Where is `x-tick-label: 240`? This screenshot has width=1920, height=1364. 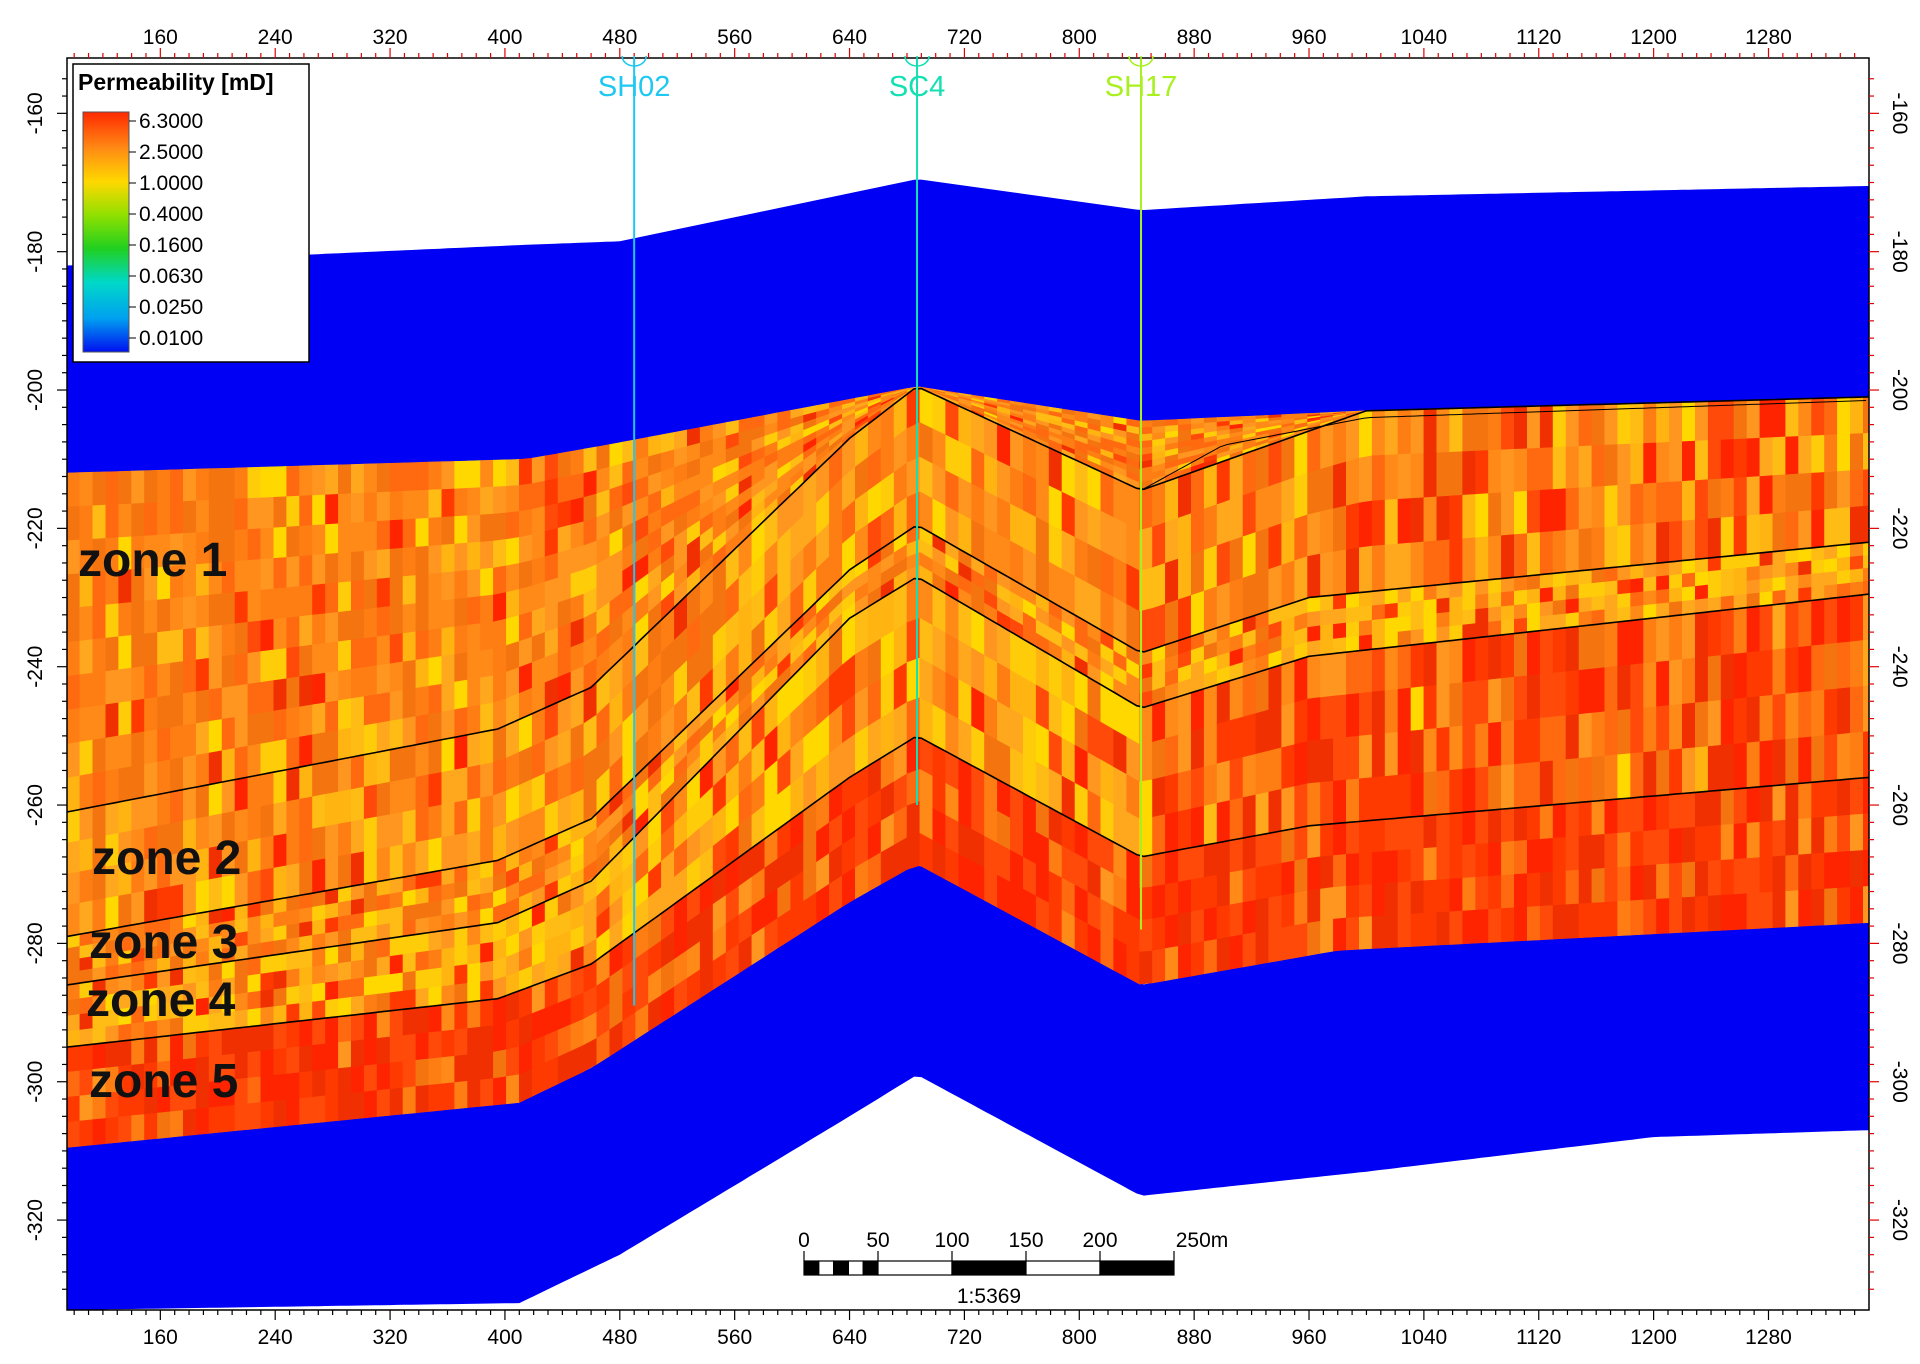 x-tick-label: 240 is located at coordinates (275, 1337).